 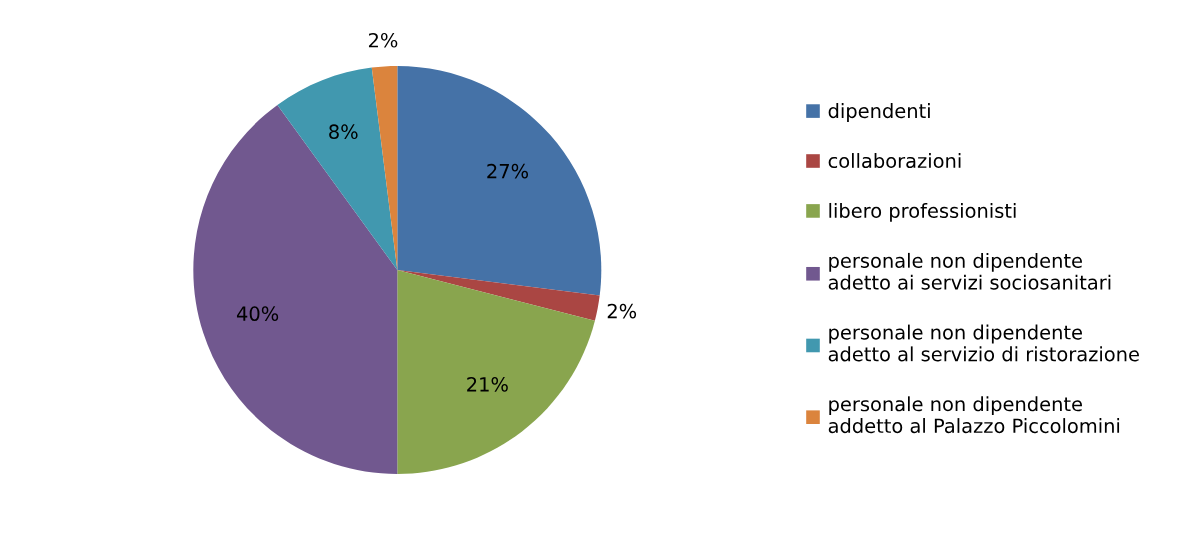 I want to click on data-label: 21%, so click(x=487, y=384).